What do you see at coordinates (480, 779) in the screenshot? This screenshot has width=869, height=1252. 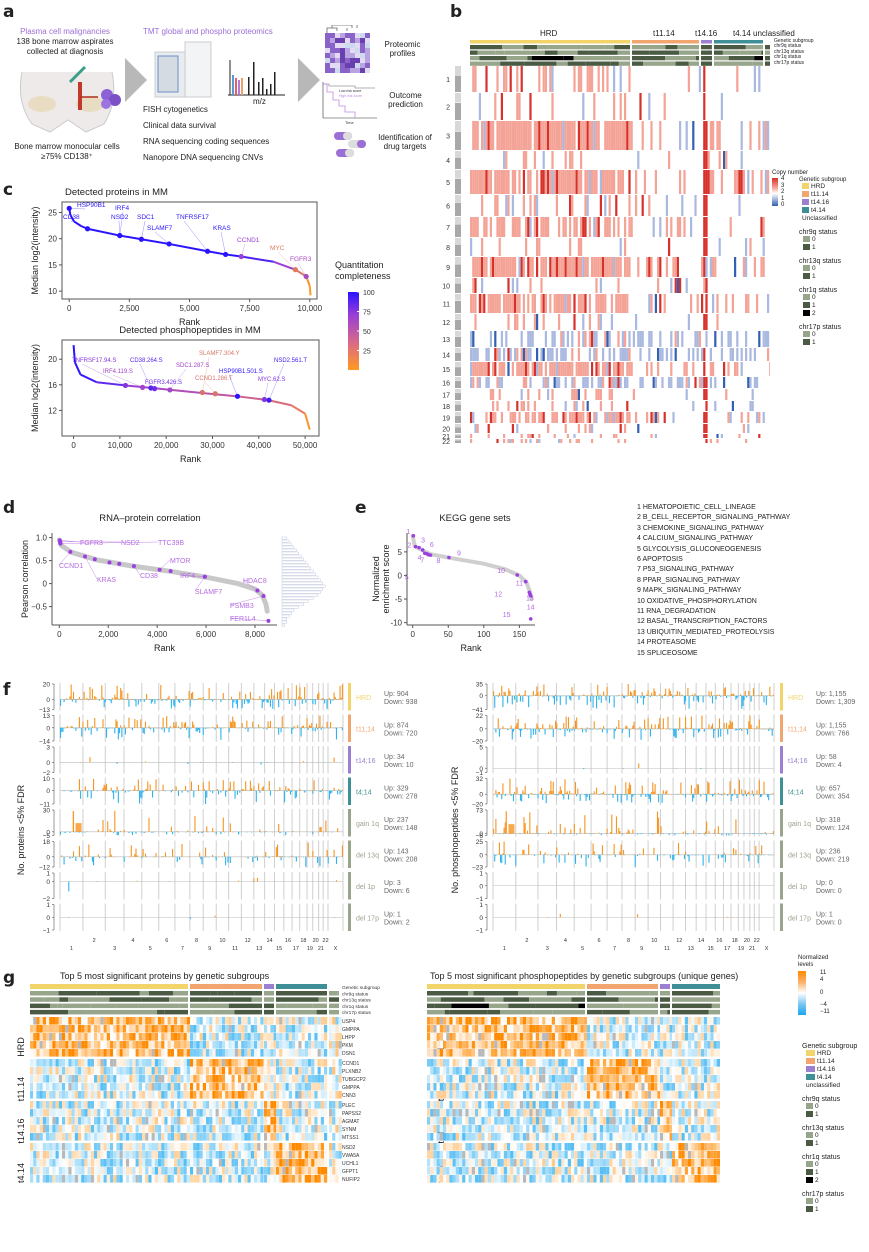 I see `track-y-tick-label: 32` at bounding box center [480, 779].